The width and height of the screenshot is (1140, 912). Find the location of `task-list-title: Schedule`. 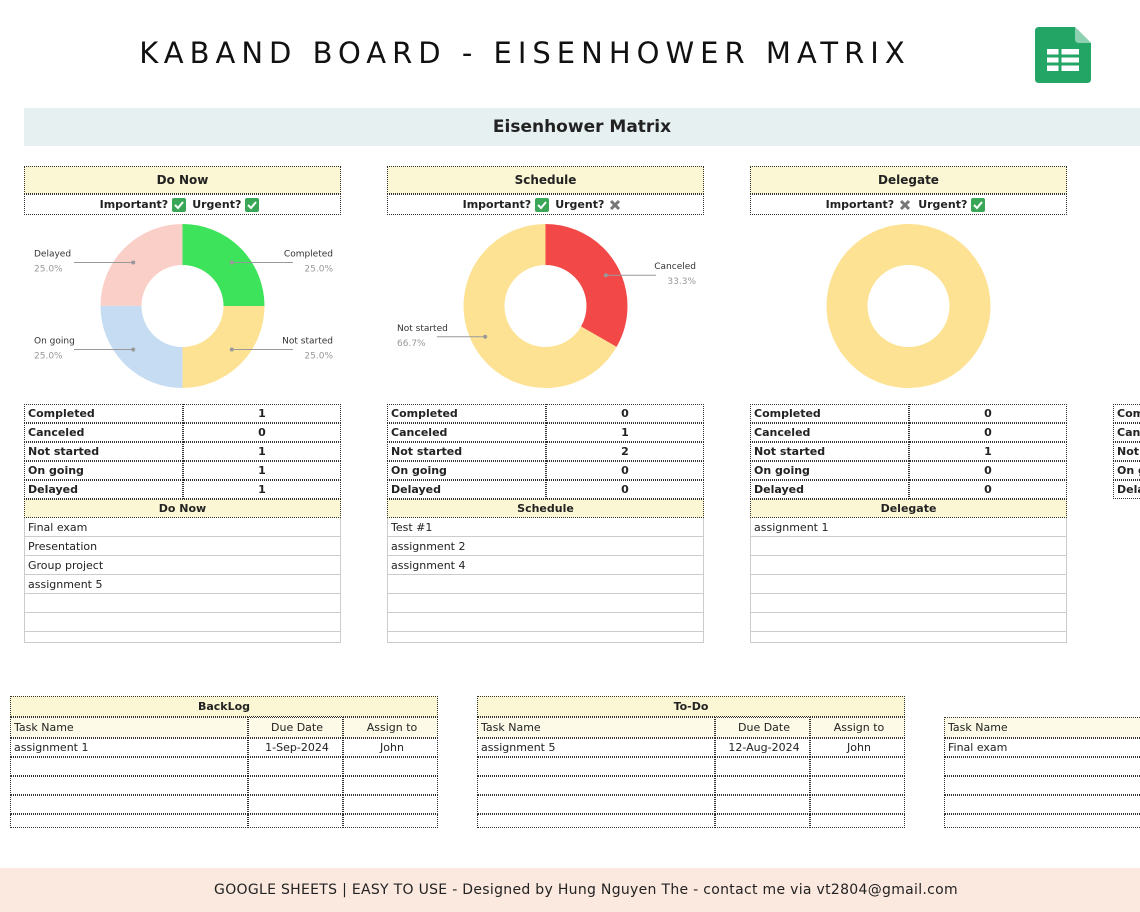

task-list-title: Schedule is located at coordinates (545, 508).